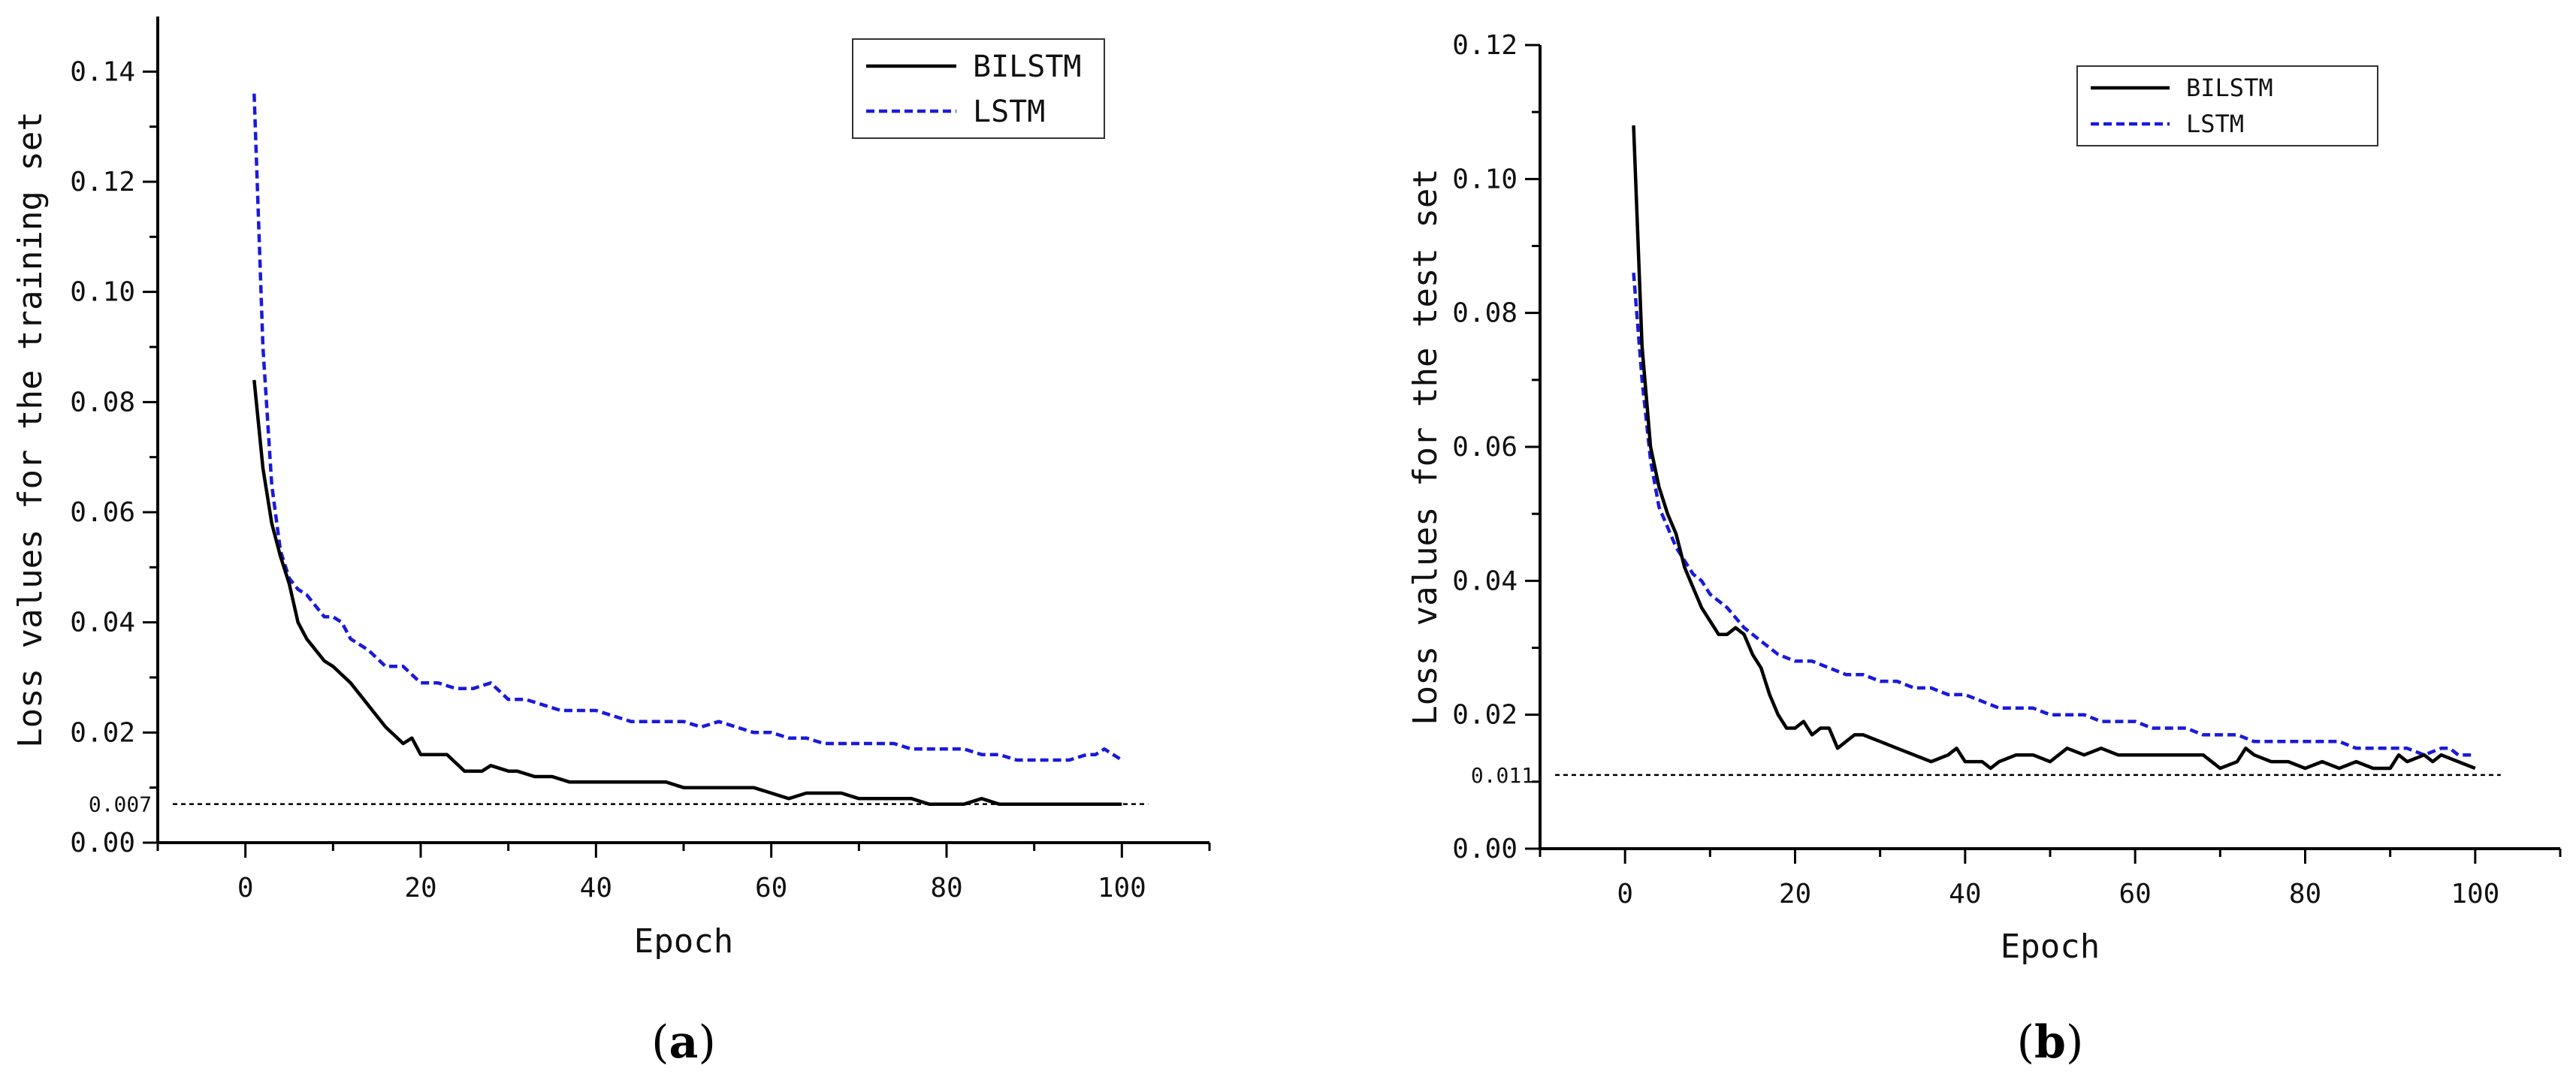 The image size is (2576, 1080). Describe the element at coordinates (2053, 515) in the screenshot. I see `series-line-lstm` at that location.